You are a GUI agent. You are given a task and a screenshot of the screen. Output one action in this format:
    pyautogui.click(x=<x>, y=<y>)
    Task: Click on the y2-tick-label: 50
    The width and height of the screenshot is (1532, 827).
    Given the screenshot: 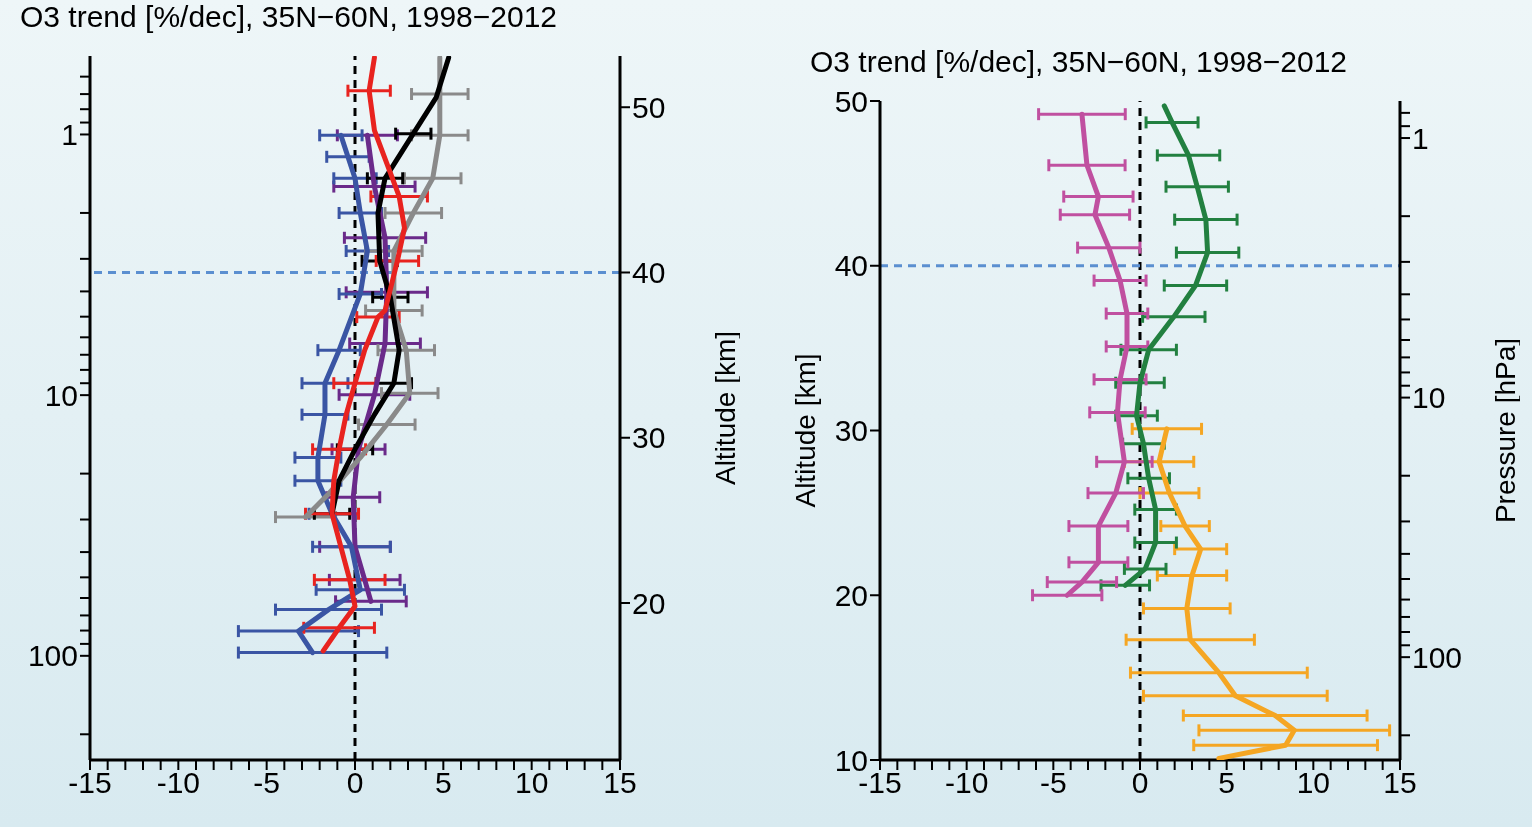 What is the action you would take?
    pyautogui.click(x=649, y=107)
    